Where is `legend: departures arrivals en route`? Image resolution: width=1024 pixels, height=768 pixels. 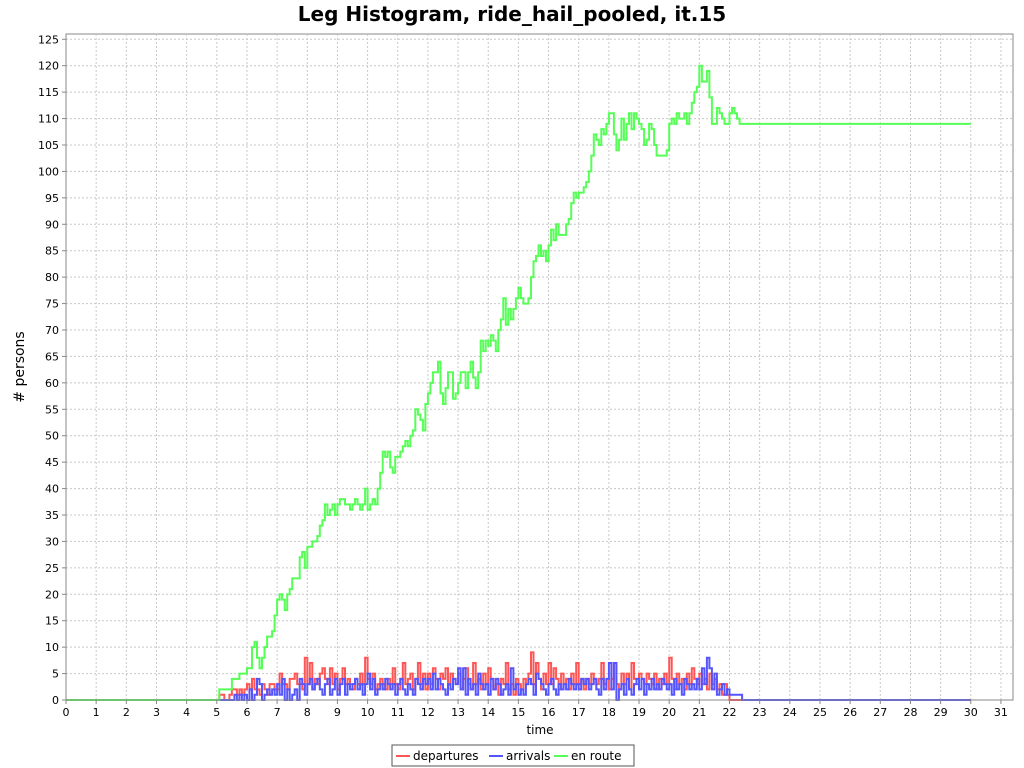 legend: departures arrivals en route is located at coordinates (513, 755).